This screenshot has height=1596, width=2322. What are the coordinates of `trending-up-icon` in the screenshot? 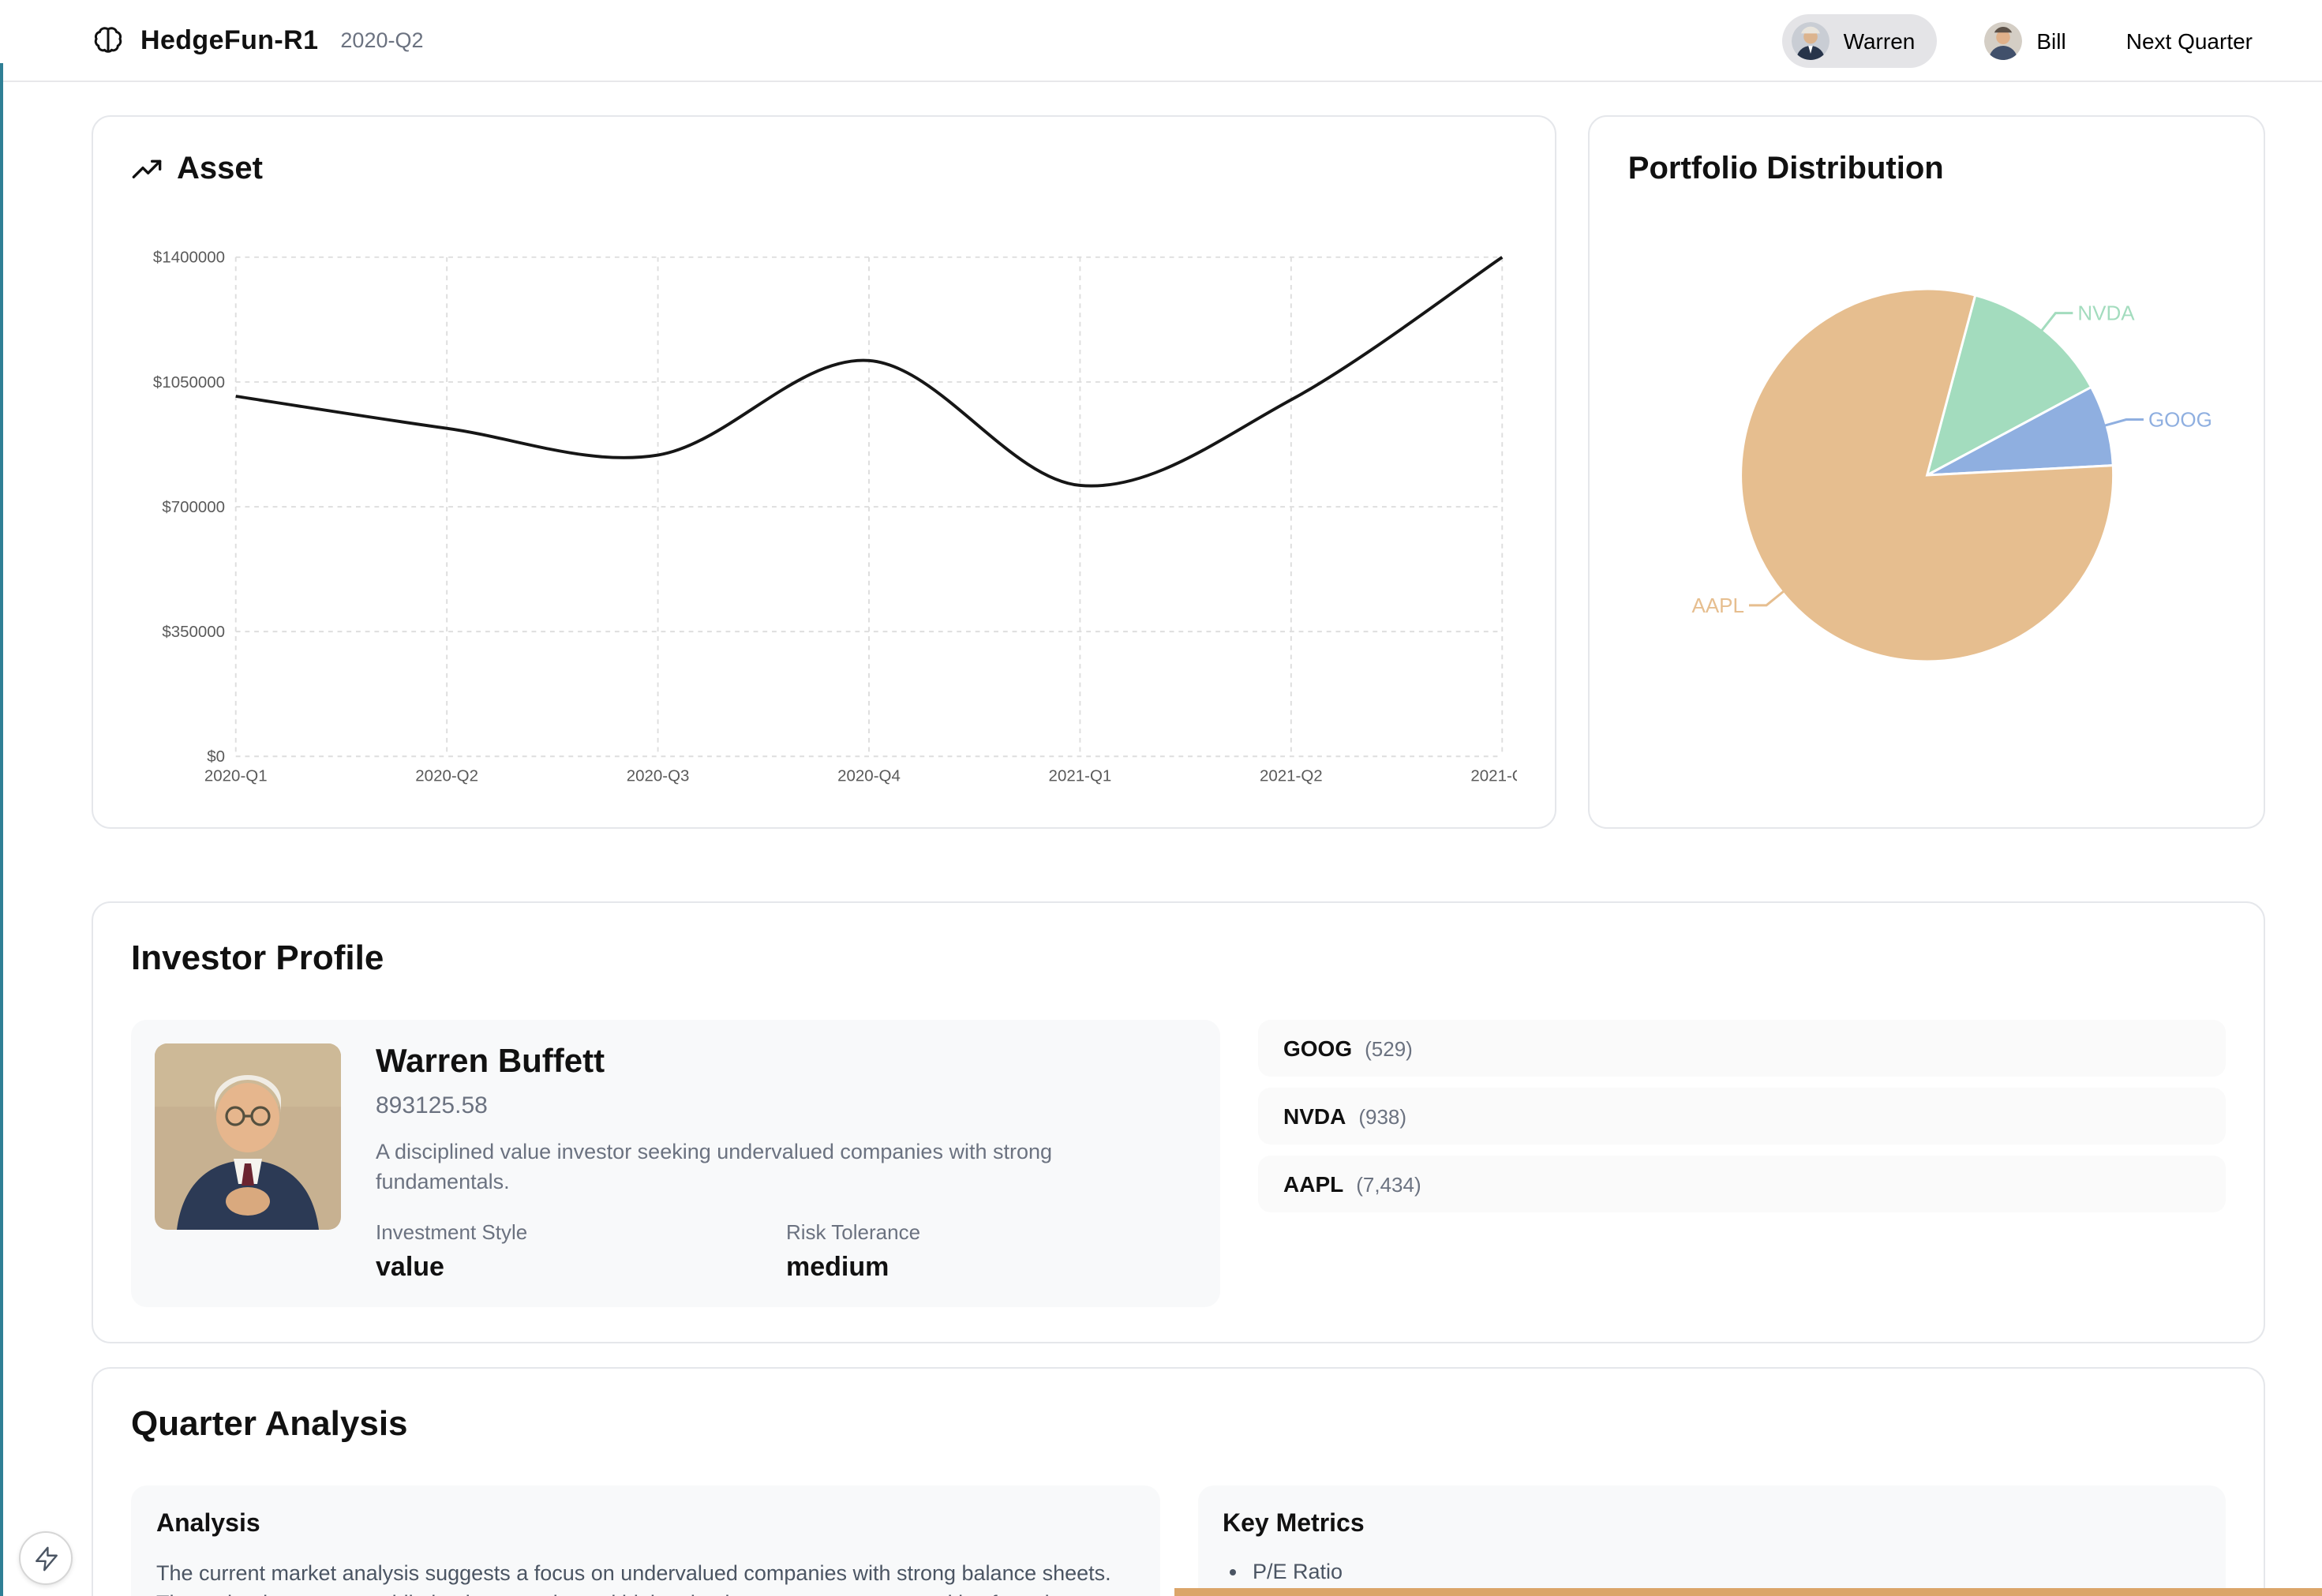 It's located at (147, 170).